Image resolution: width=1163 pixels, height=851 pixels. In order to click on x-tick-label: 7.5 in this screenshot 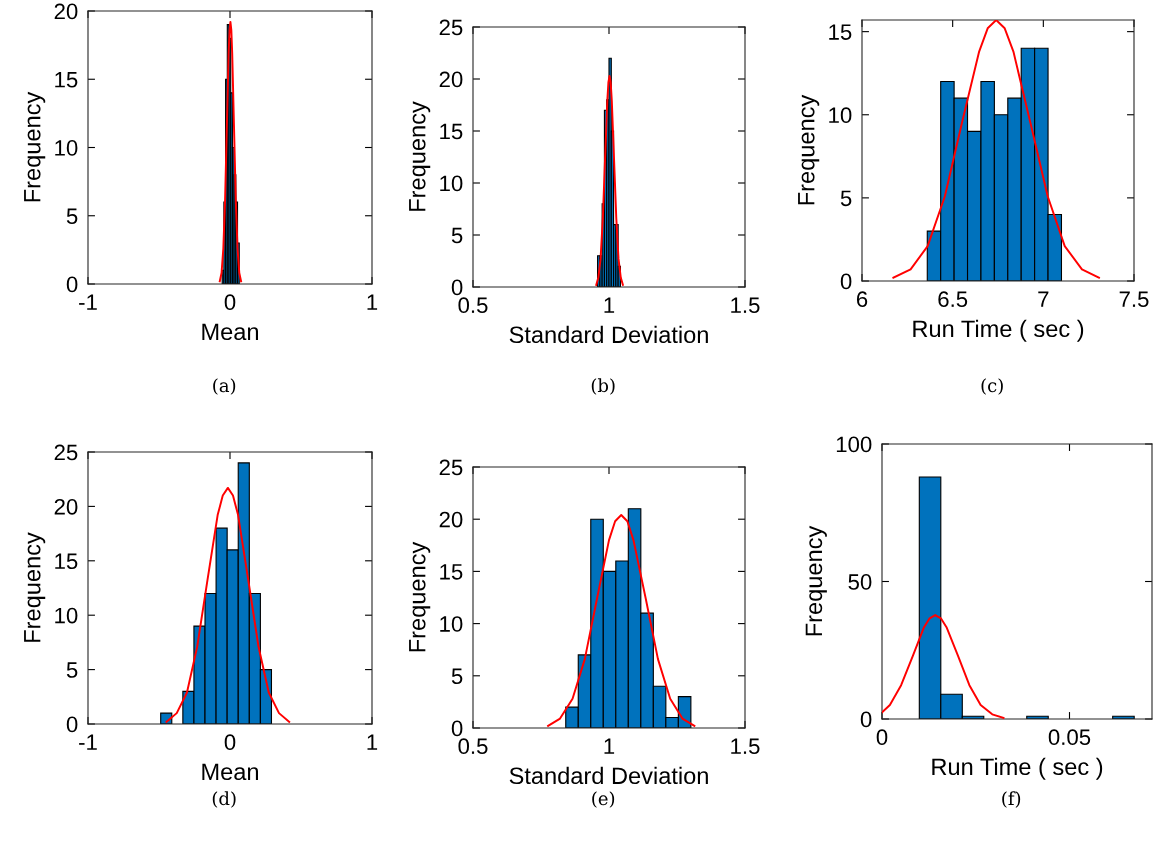, I will do `click(1134, 299)`.